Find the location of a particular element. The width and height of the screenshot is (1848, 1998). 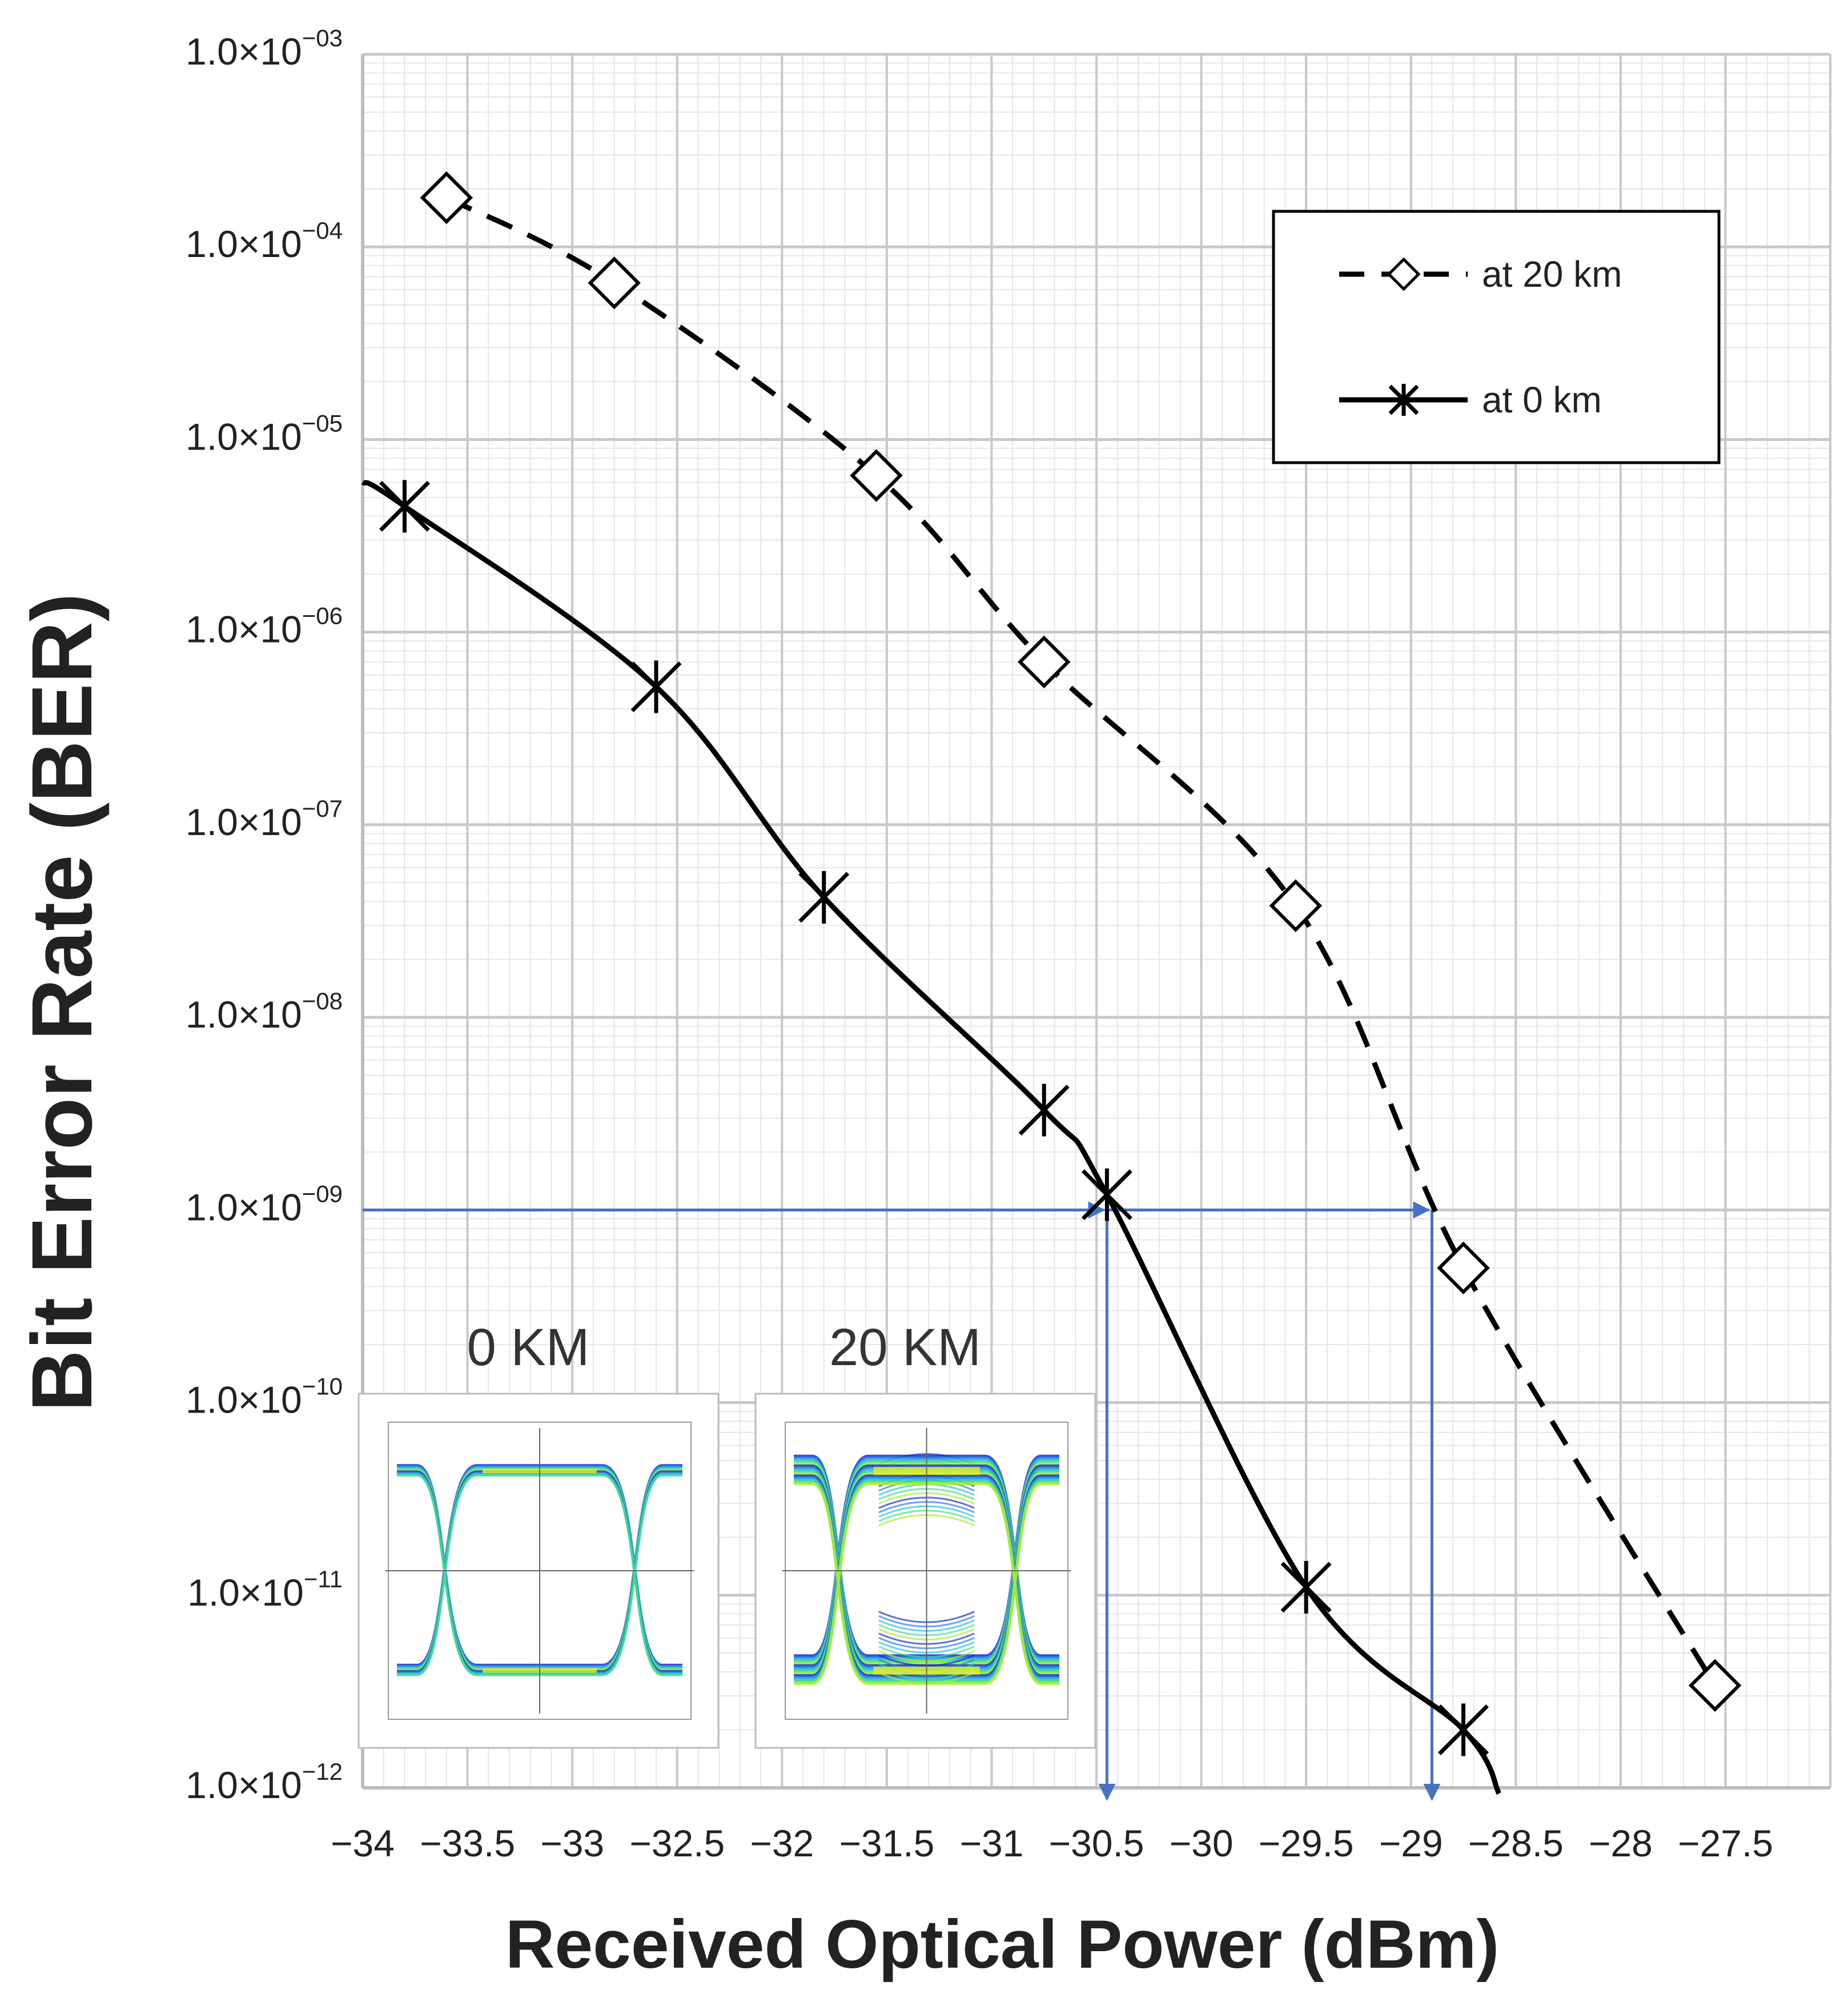

y-tick-label: 1.0×10⁻¹¹ is located at coordinates (265, 1590).